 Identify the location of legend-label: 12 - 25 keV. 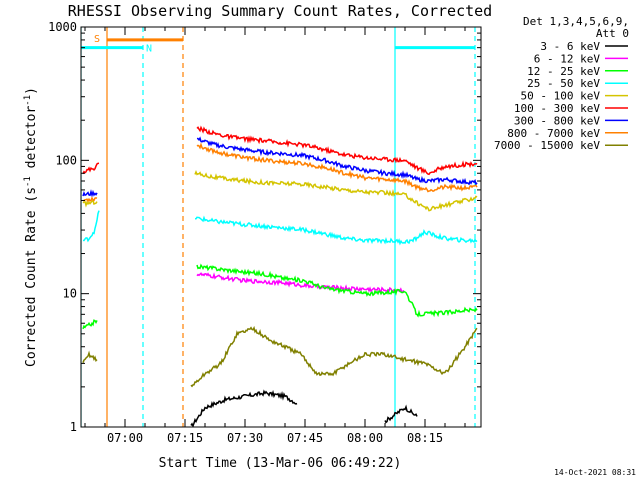
(563, 71).